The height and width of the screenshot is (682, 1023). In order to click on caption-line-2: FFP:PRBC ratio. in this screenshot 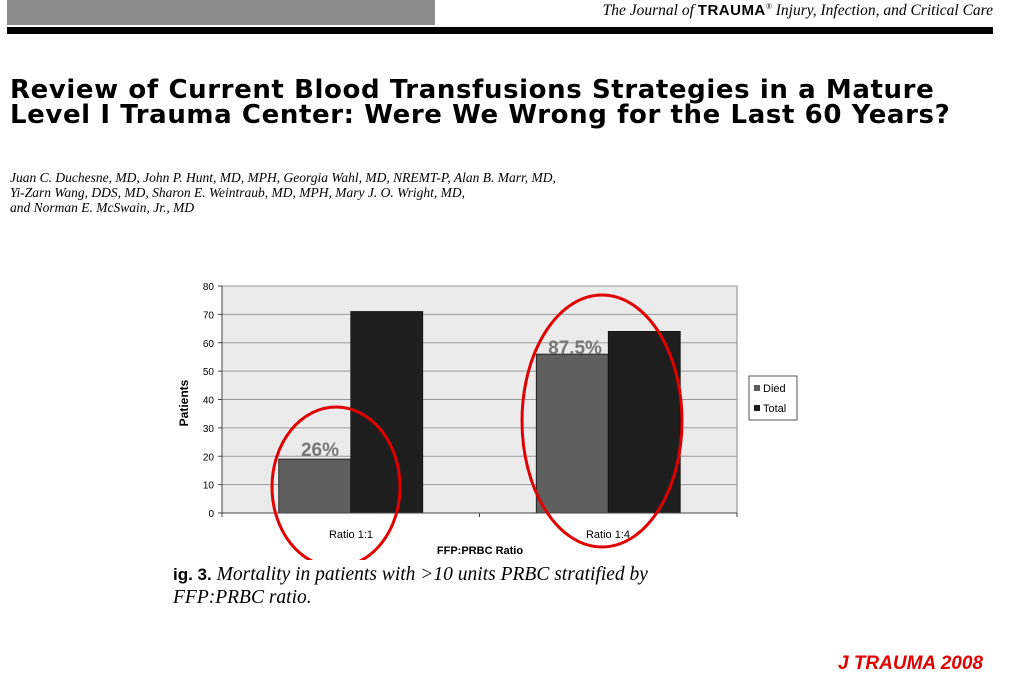, I will do `click(493, 597)`.